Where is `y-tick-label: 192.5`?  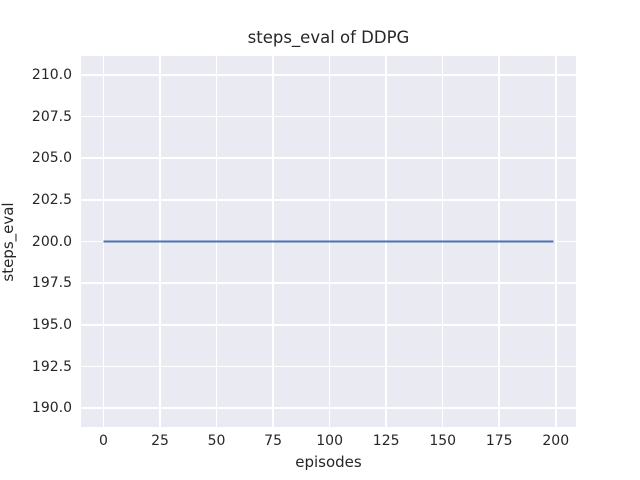 y-tick-label: 192.5 is located at coordinates (51, 366).